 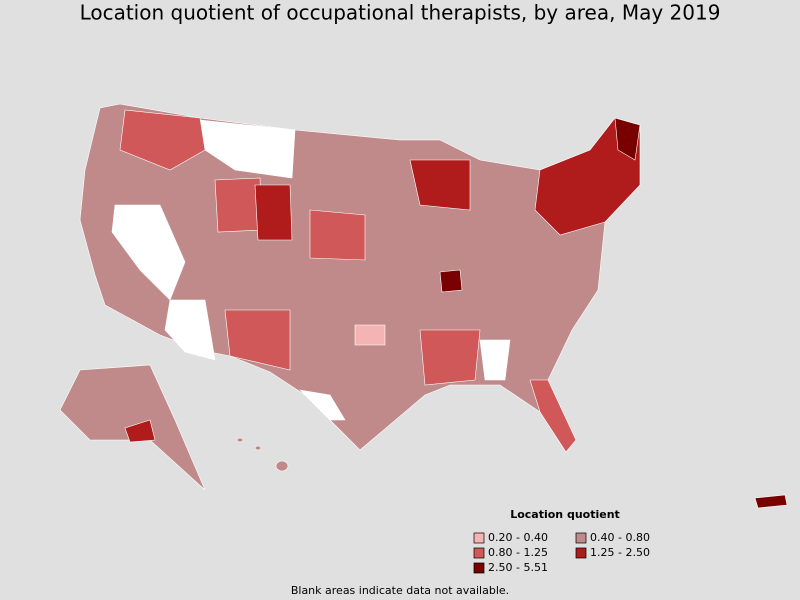 I want to click on puerto-rico, so click(x=771, y=501).